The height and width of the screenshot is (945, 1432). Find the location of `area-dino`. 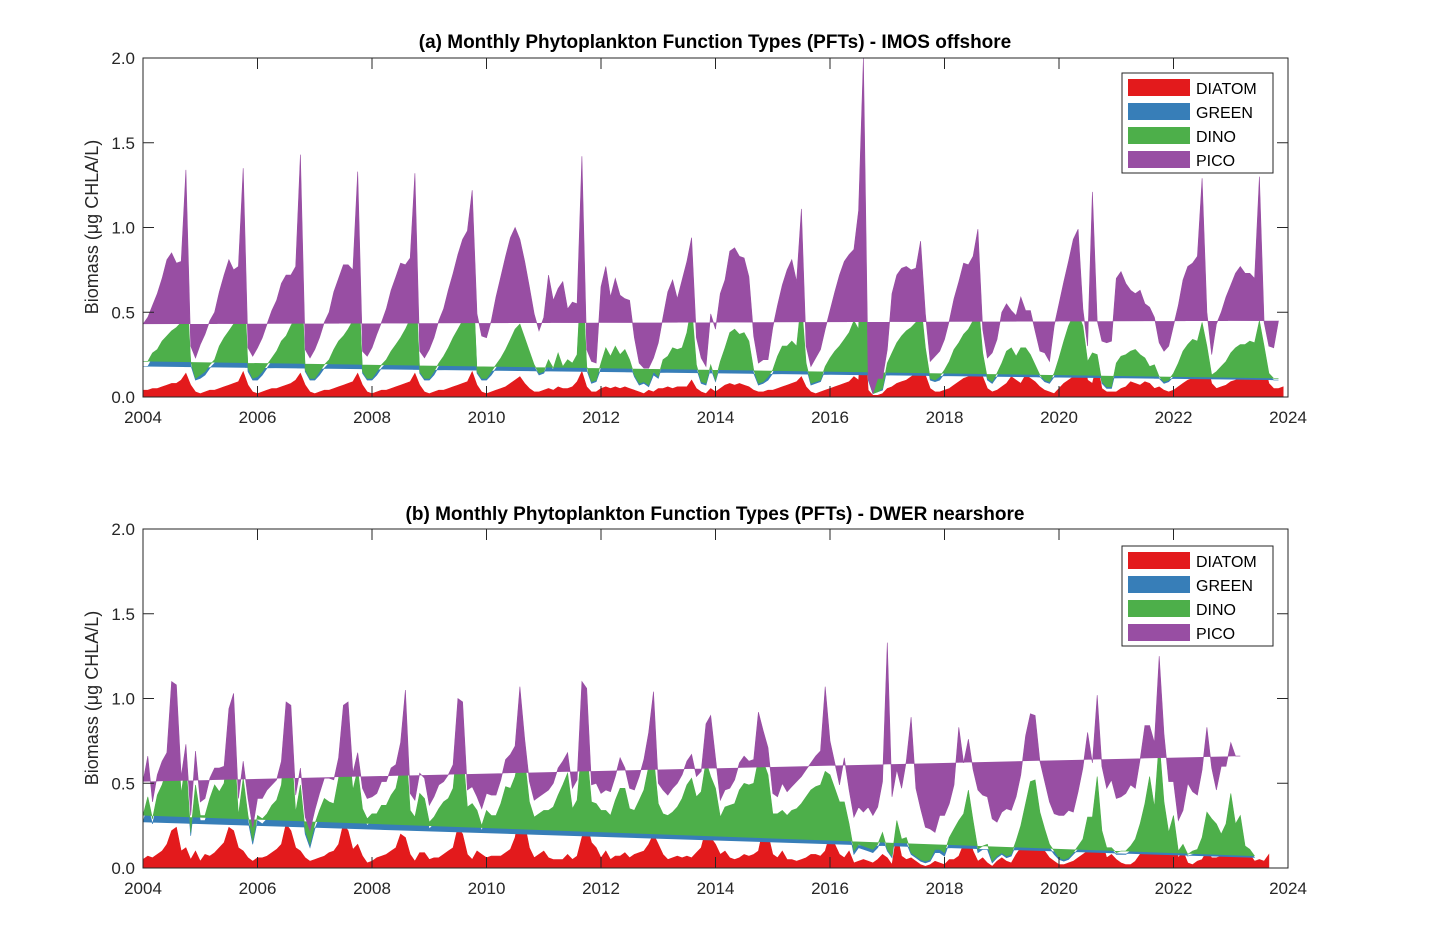

area-dino is located at coordinates (699, 786).